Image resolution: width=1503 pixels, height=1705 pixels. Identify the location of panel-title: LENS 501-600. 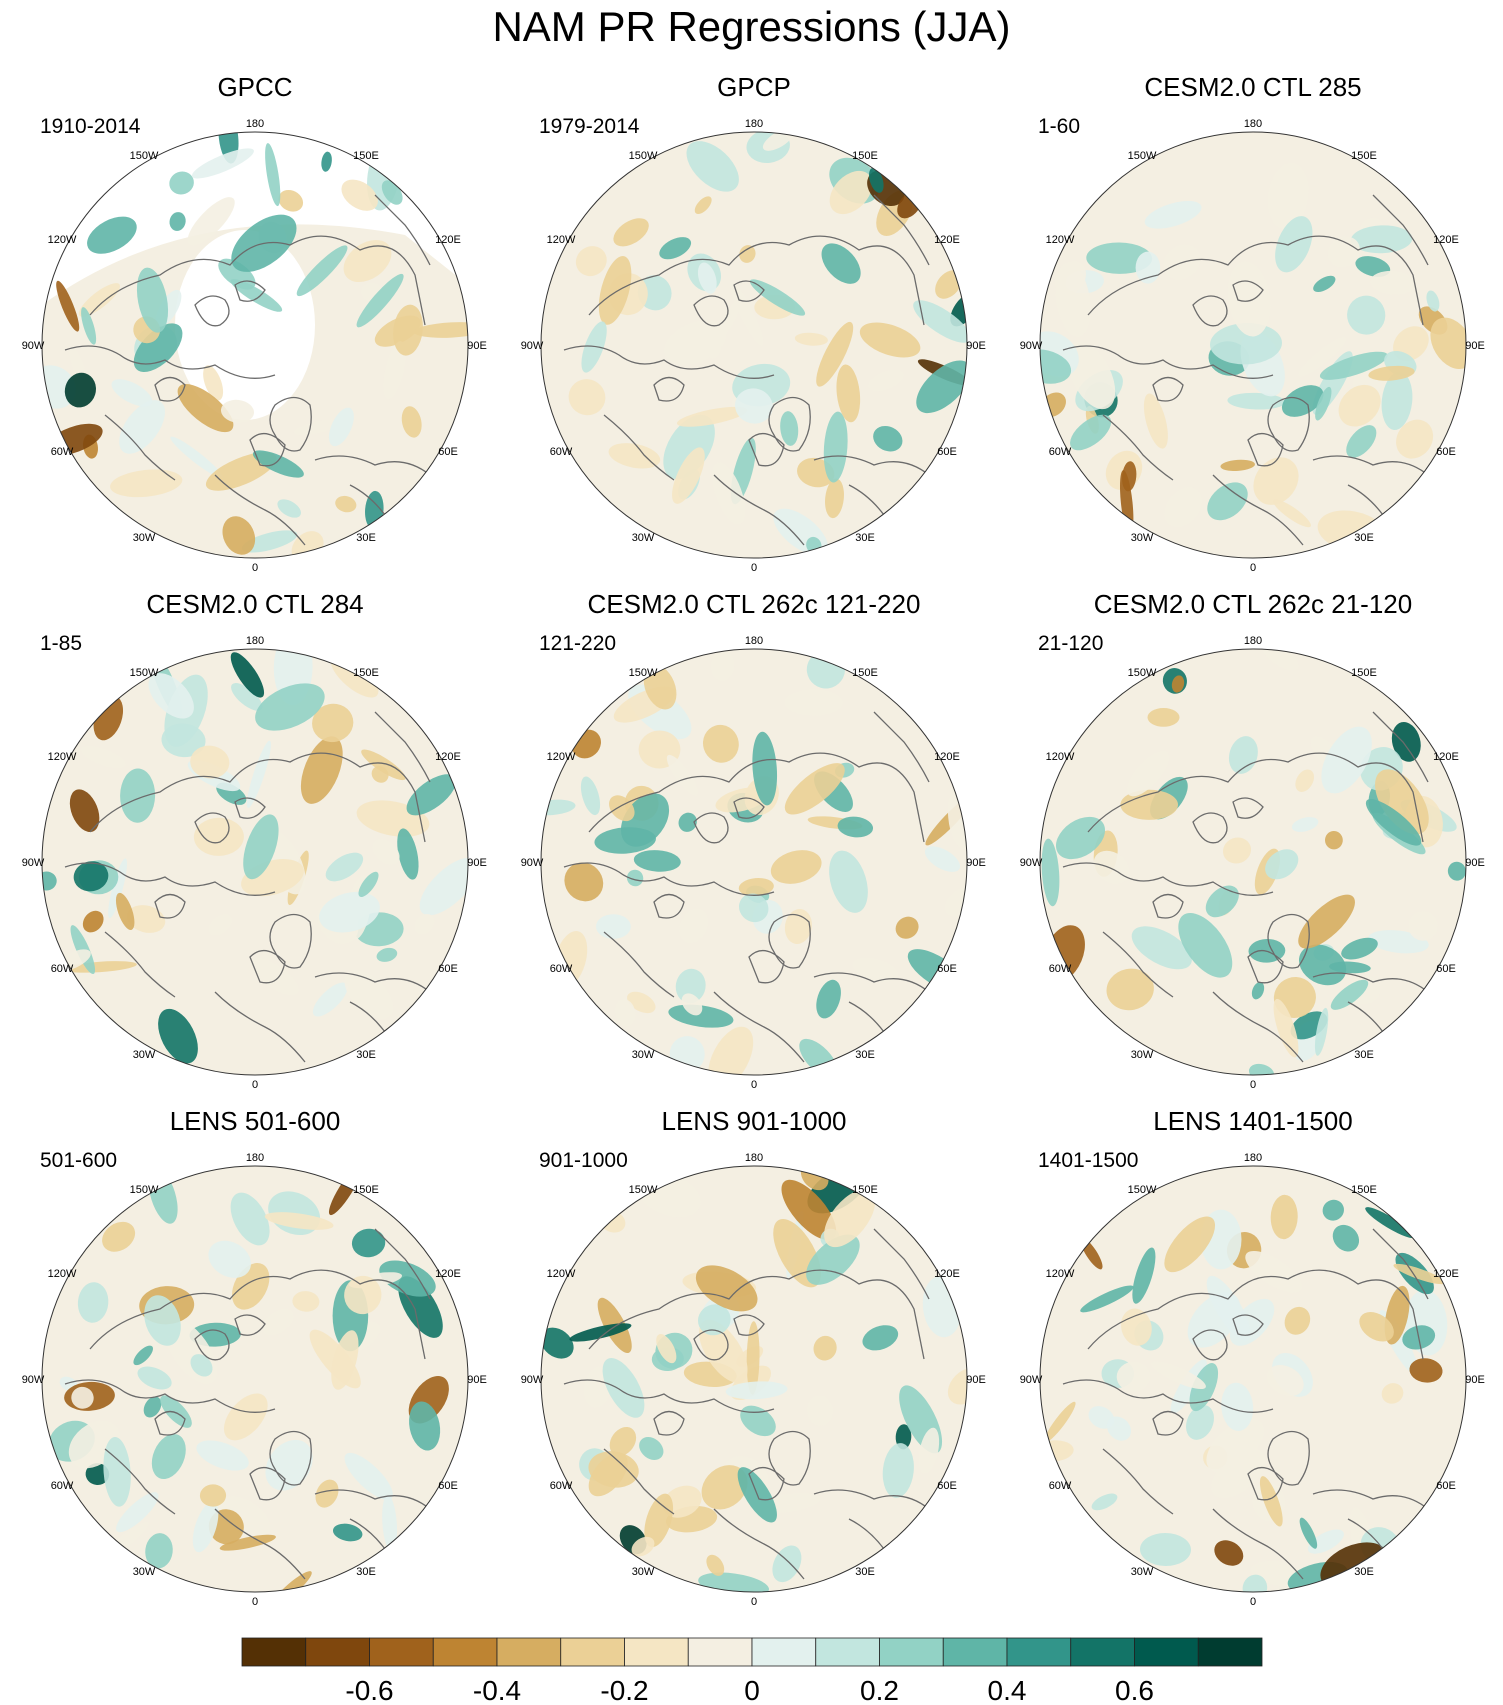
(255, 1121).